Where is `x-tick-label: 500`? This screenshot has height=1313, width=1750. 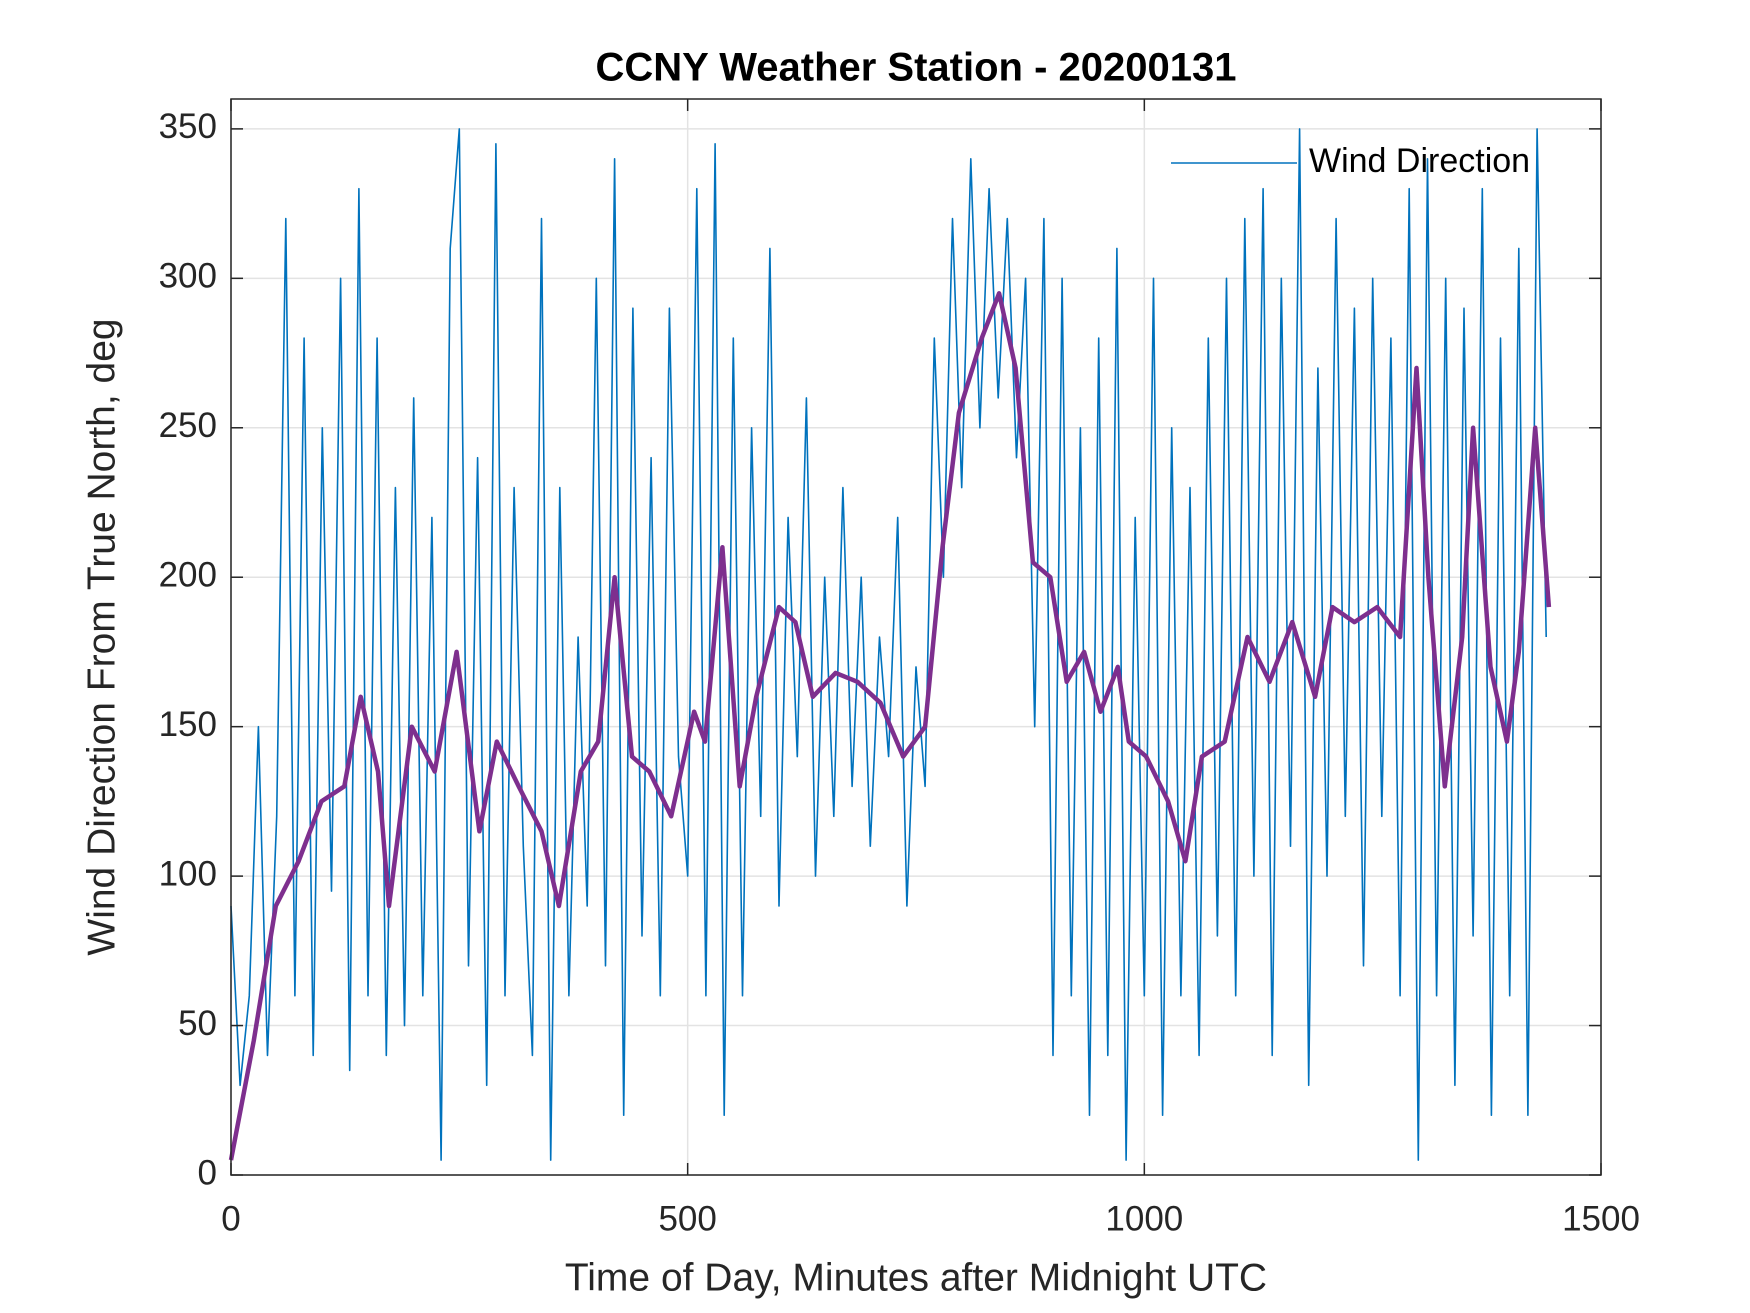
x-tick-label: 500 is located at coordinates (687, 1218).